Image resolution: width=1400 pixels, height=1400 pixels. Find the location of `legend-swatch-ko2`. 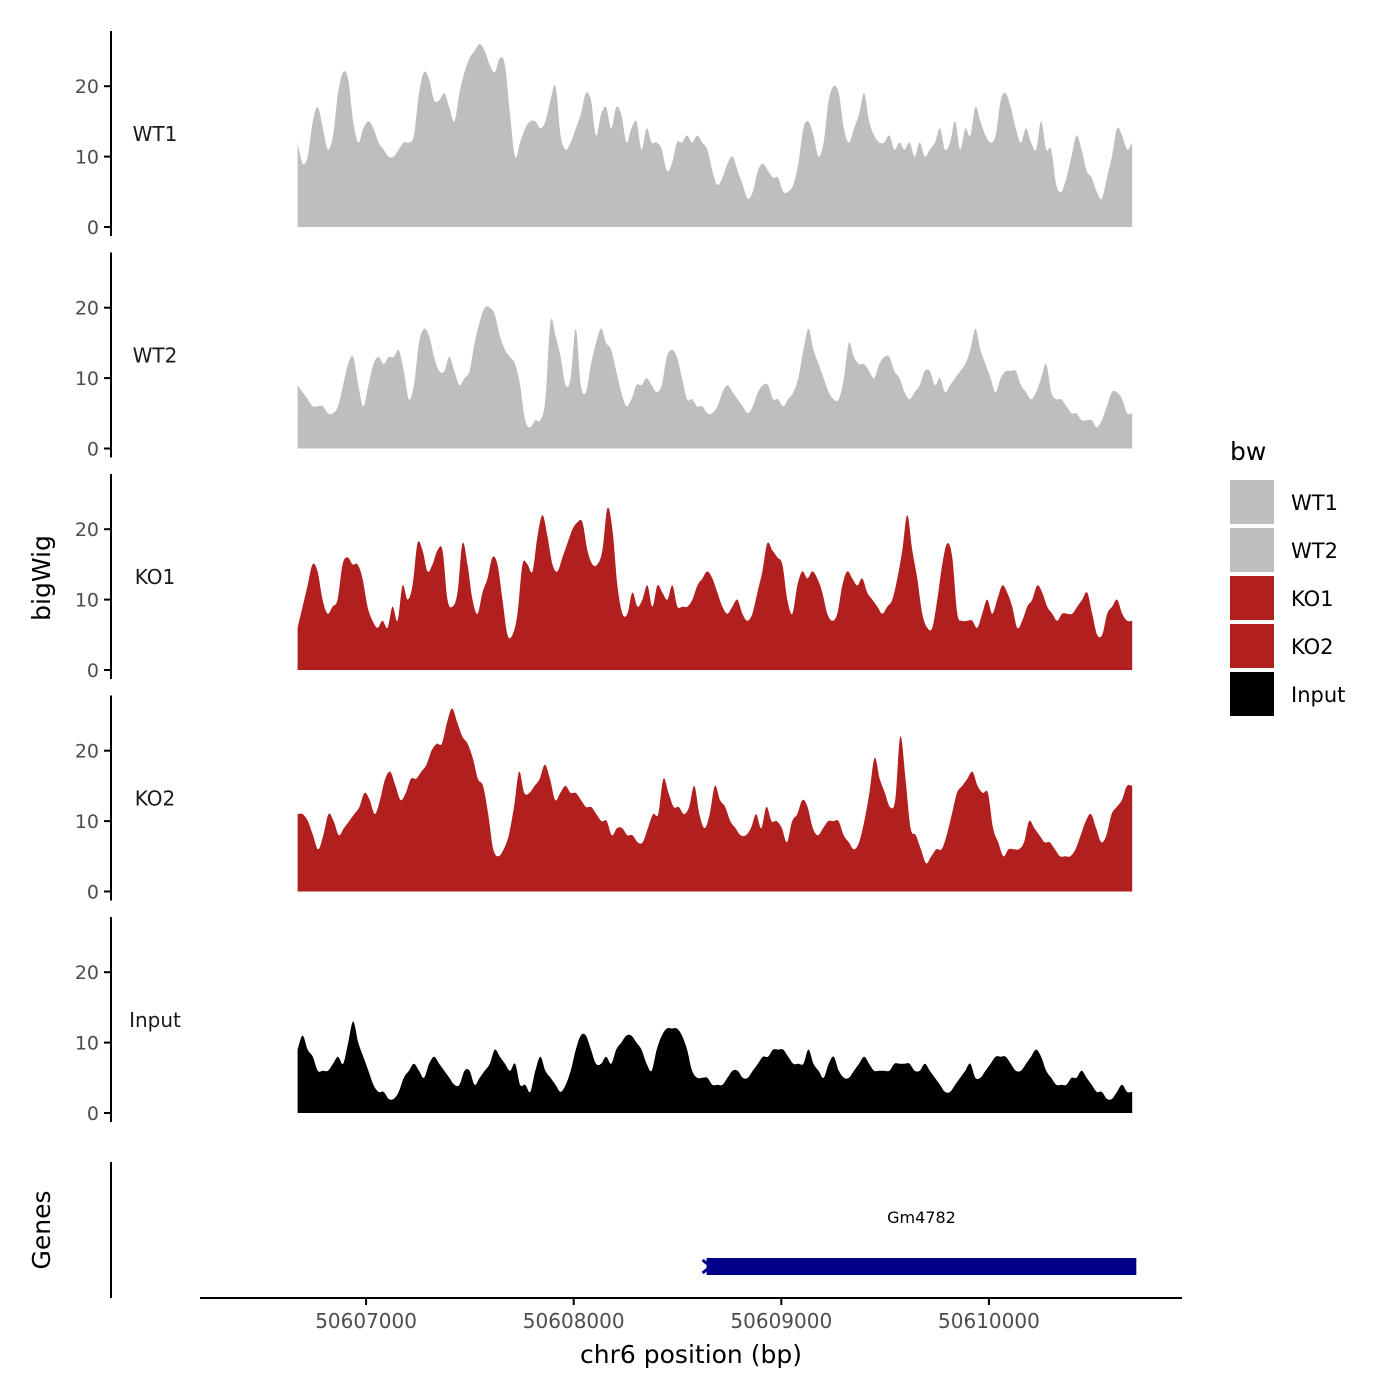

legend-swatch-ko2 is located at coordinates (1252, 646).